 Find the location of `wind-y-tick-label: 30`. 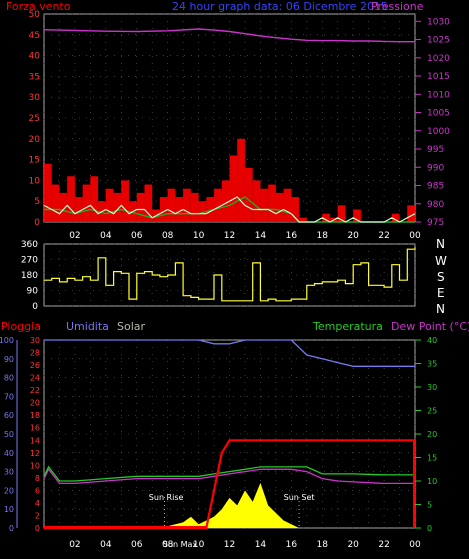

wind-y-tick-label: 30 is located at coordinates (35, 98).